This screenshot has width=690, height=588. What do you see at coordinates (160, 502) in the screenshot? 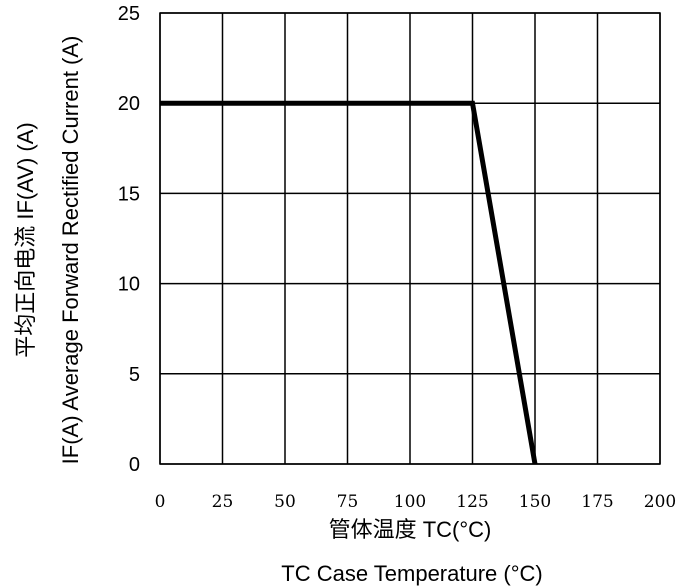
I see `x-tick-label-0: 0` at bounding box center [160, 502].